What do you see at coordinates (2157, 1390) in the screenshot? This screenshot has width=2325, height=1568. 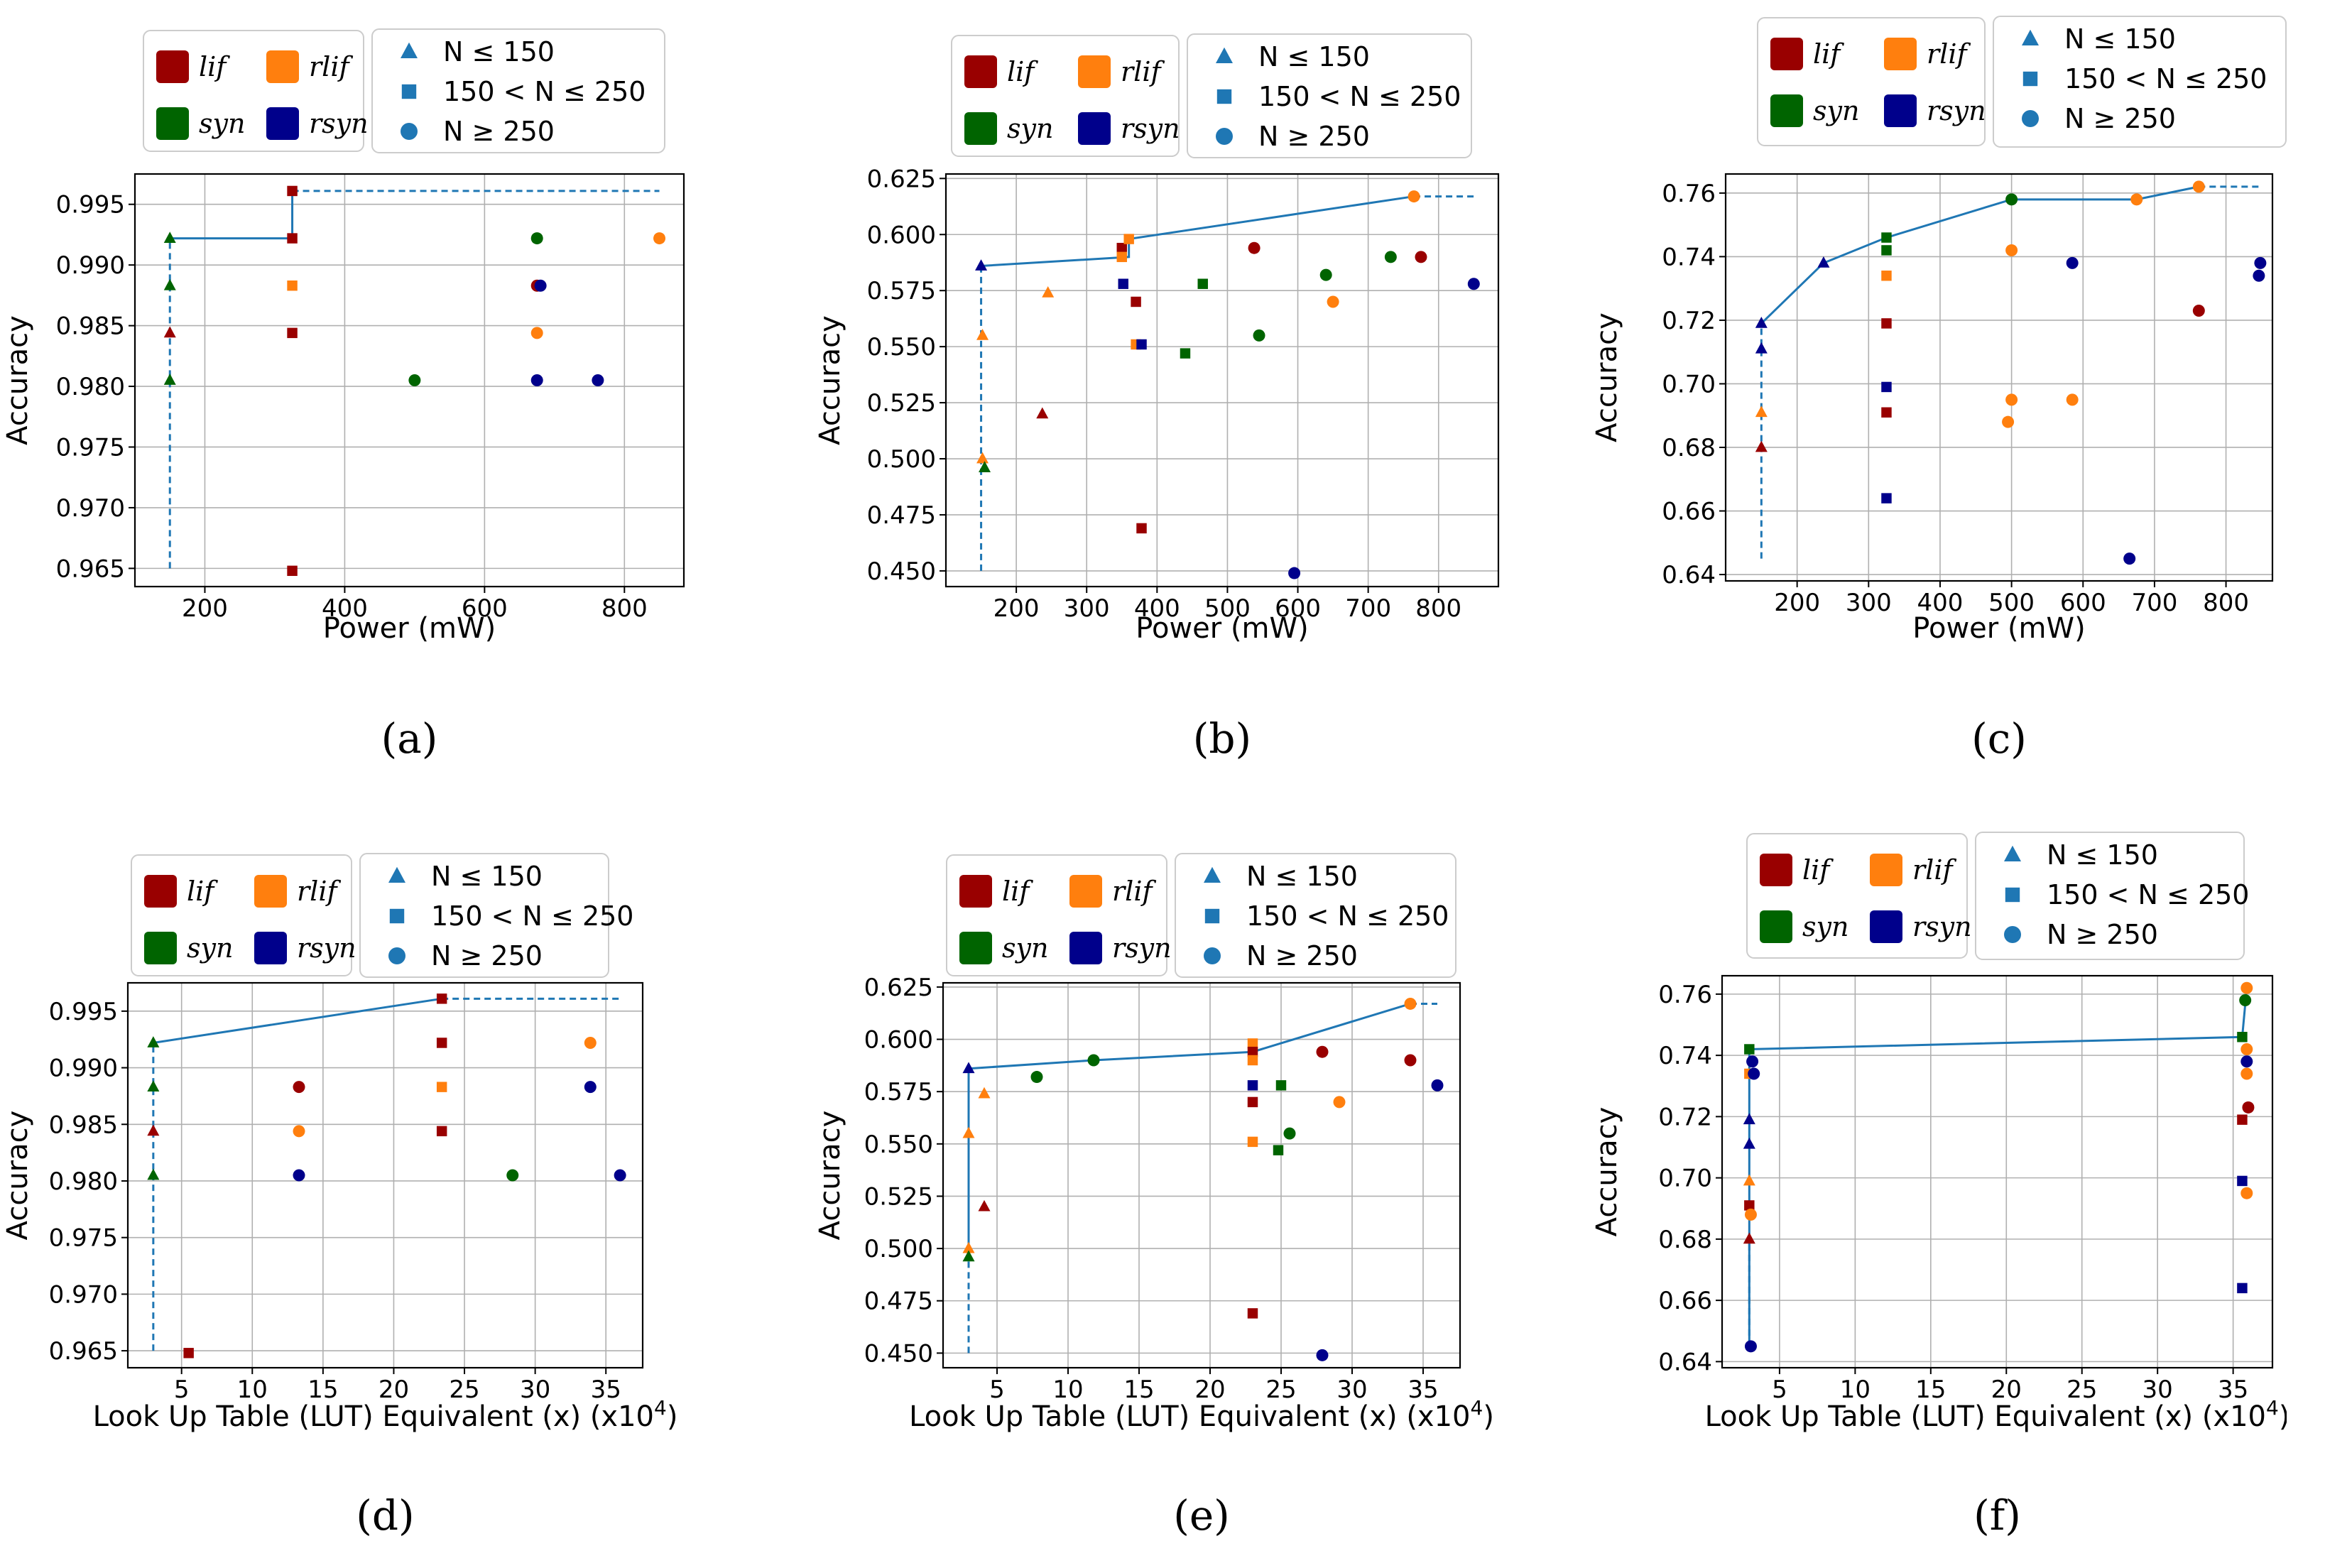 I see `tick-label-x: 30` at bounding box center [2157, 1390].